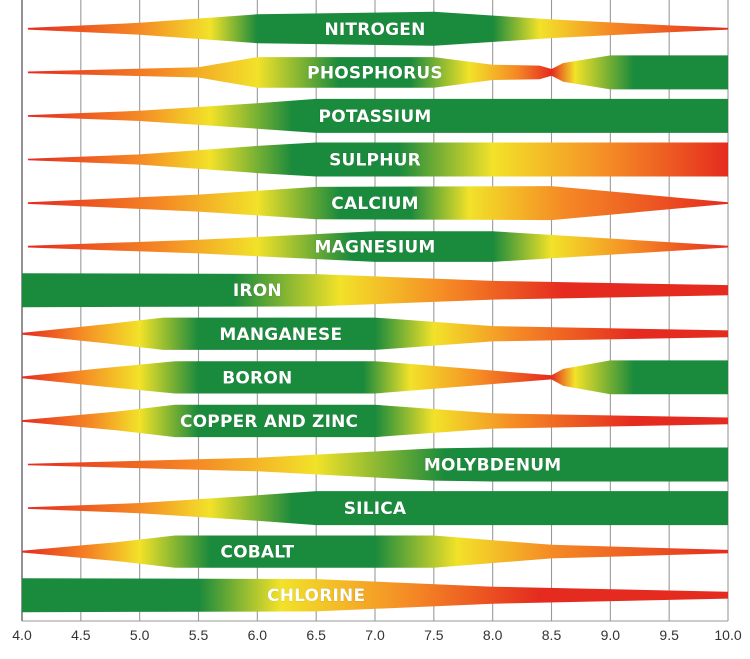  I want to click on band-silica, so click(377, 508).